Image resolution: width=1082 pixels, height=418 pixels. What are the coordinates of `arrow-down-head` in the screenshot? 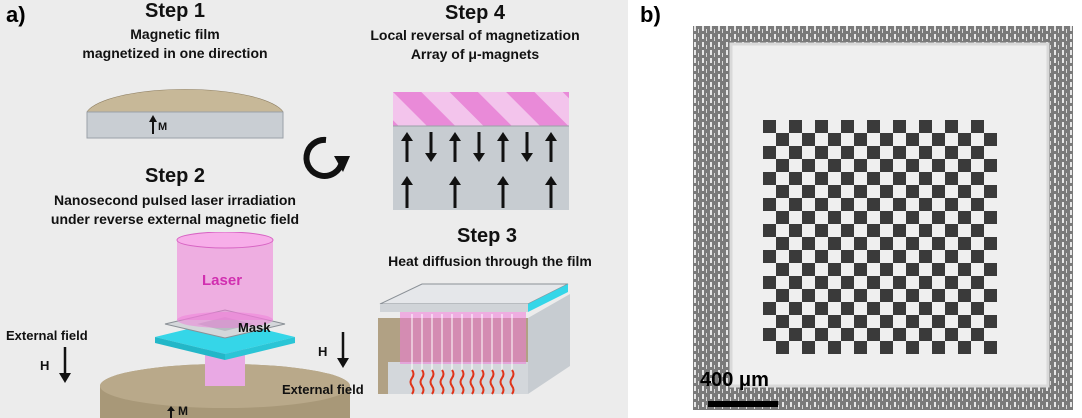 It's located at (527, 157).